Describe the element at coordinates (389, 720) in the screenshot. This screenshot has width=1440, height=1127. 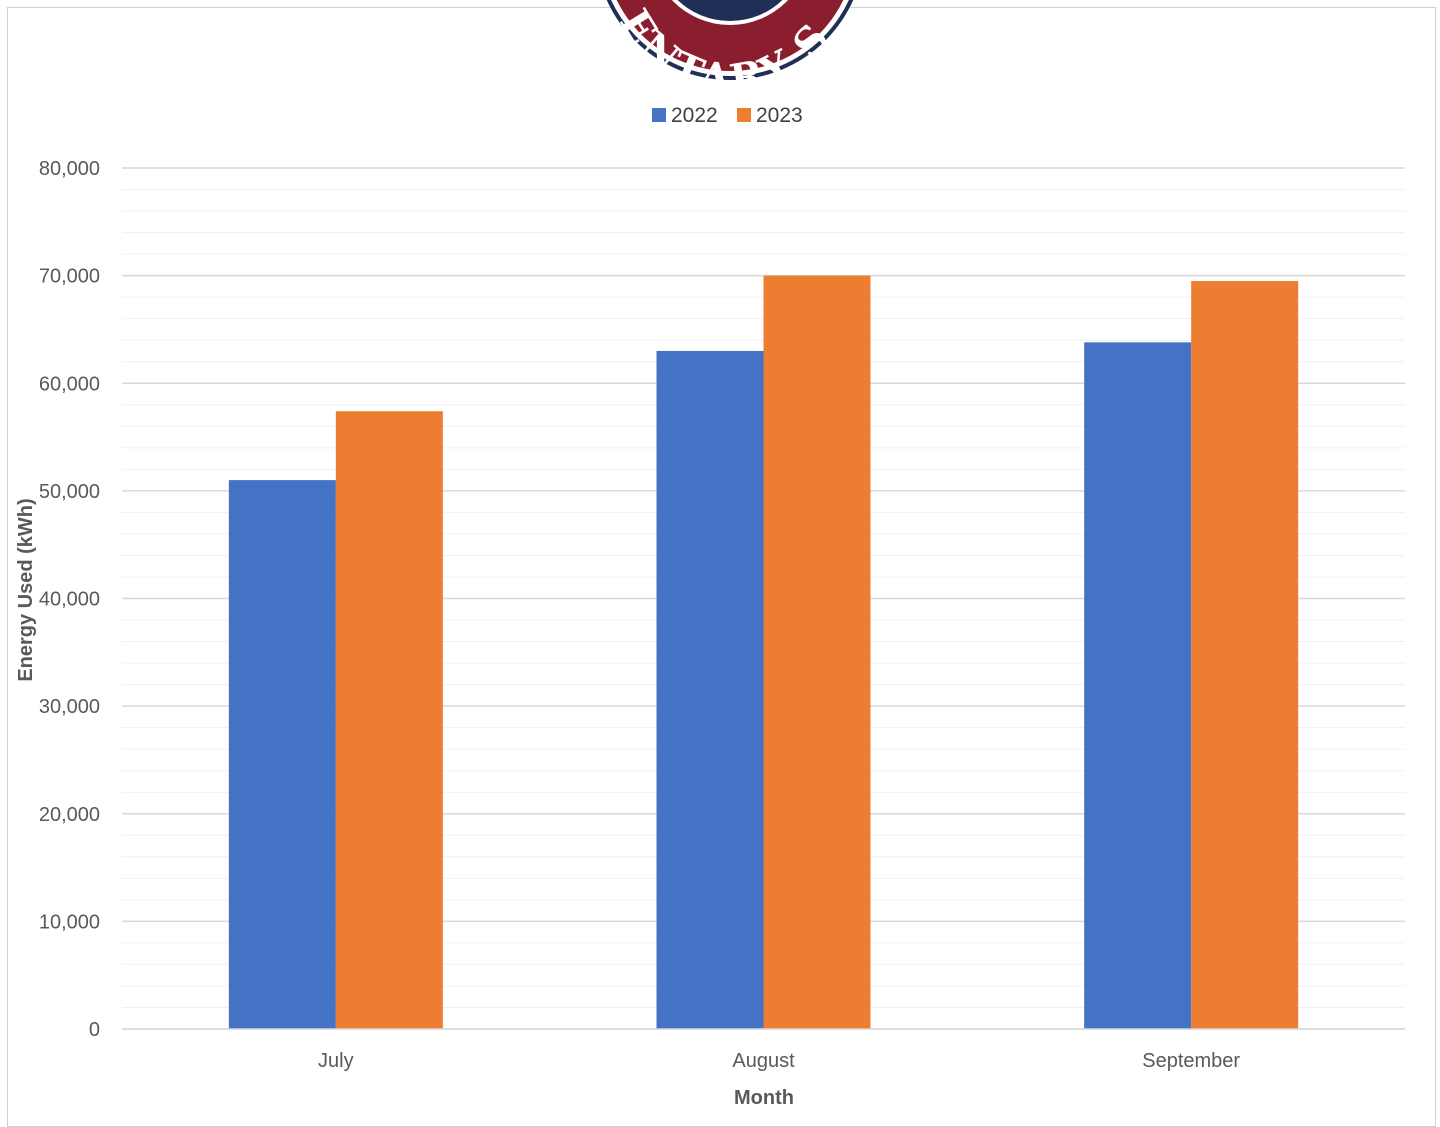
I see `bar-july-2023` at that location.